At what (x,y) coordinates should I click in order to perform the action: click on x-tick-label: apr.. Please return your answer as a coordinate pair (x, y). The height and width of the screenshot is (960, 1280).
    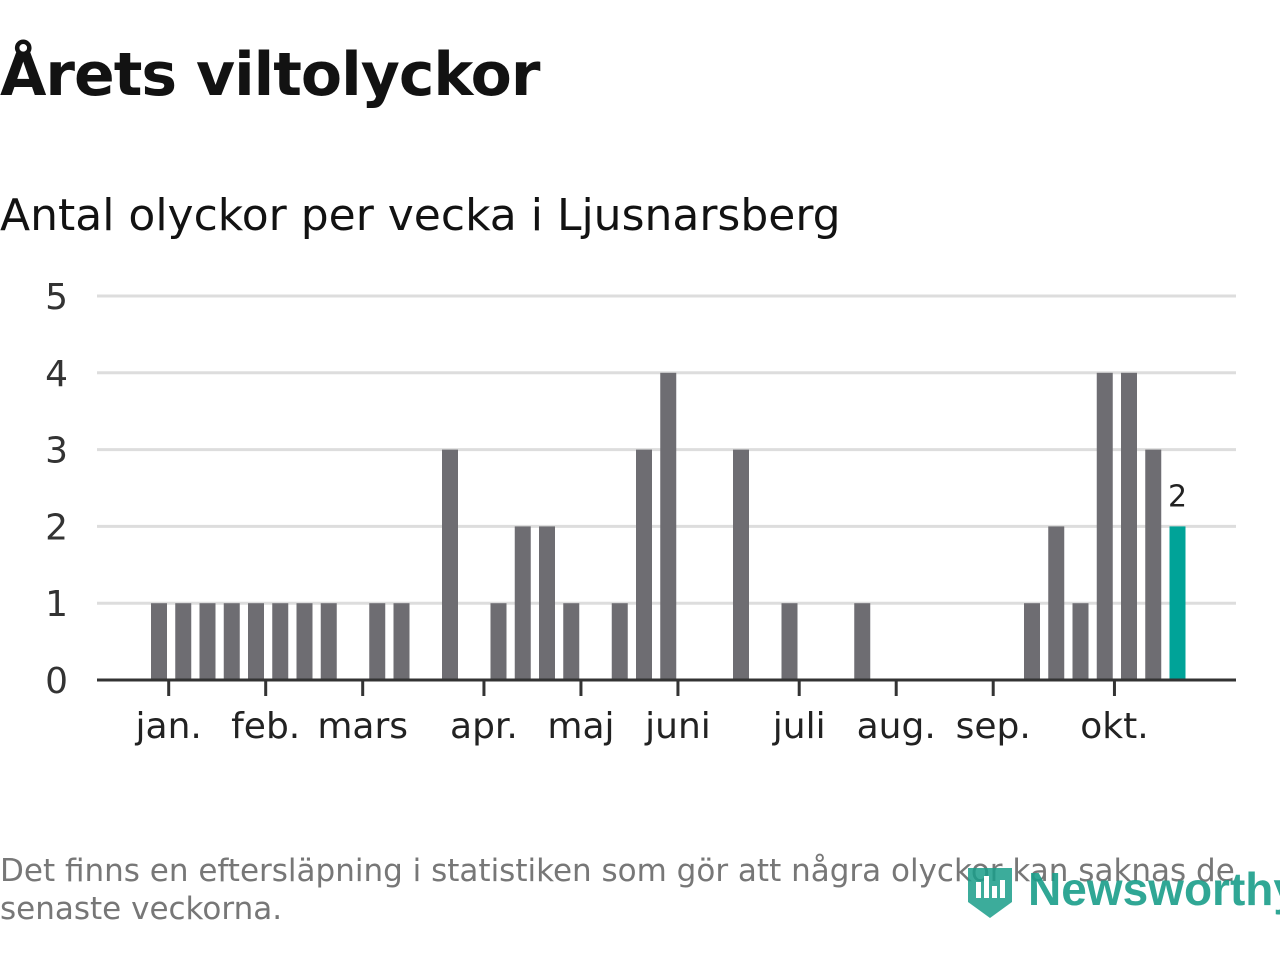
    Looking at the image, I should click on (484, 726).